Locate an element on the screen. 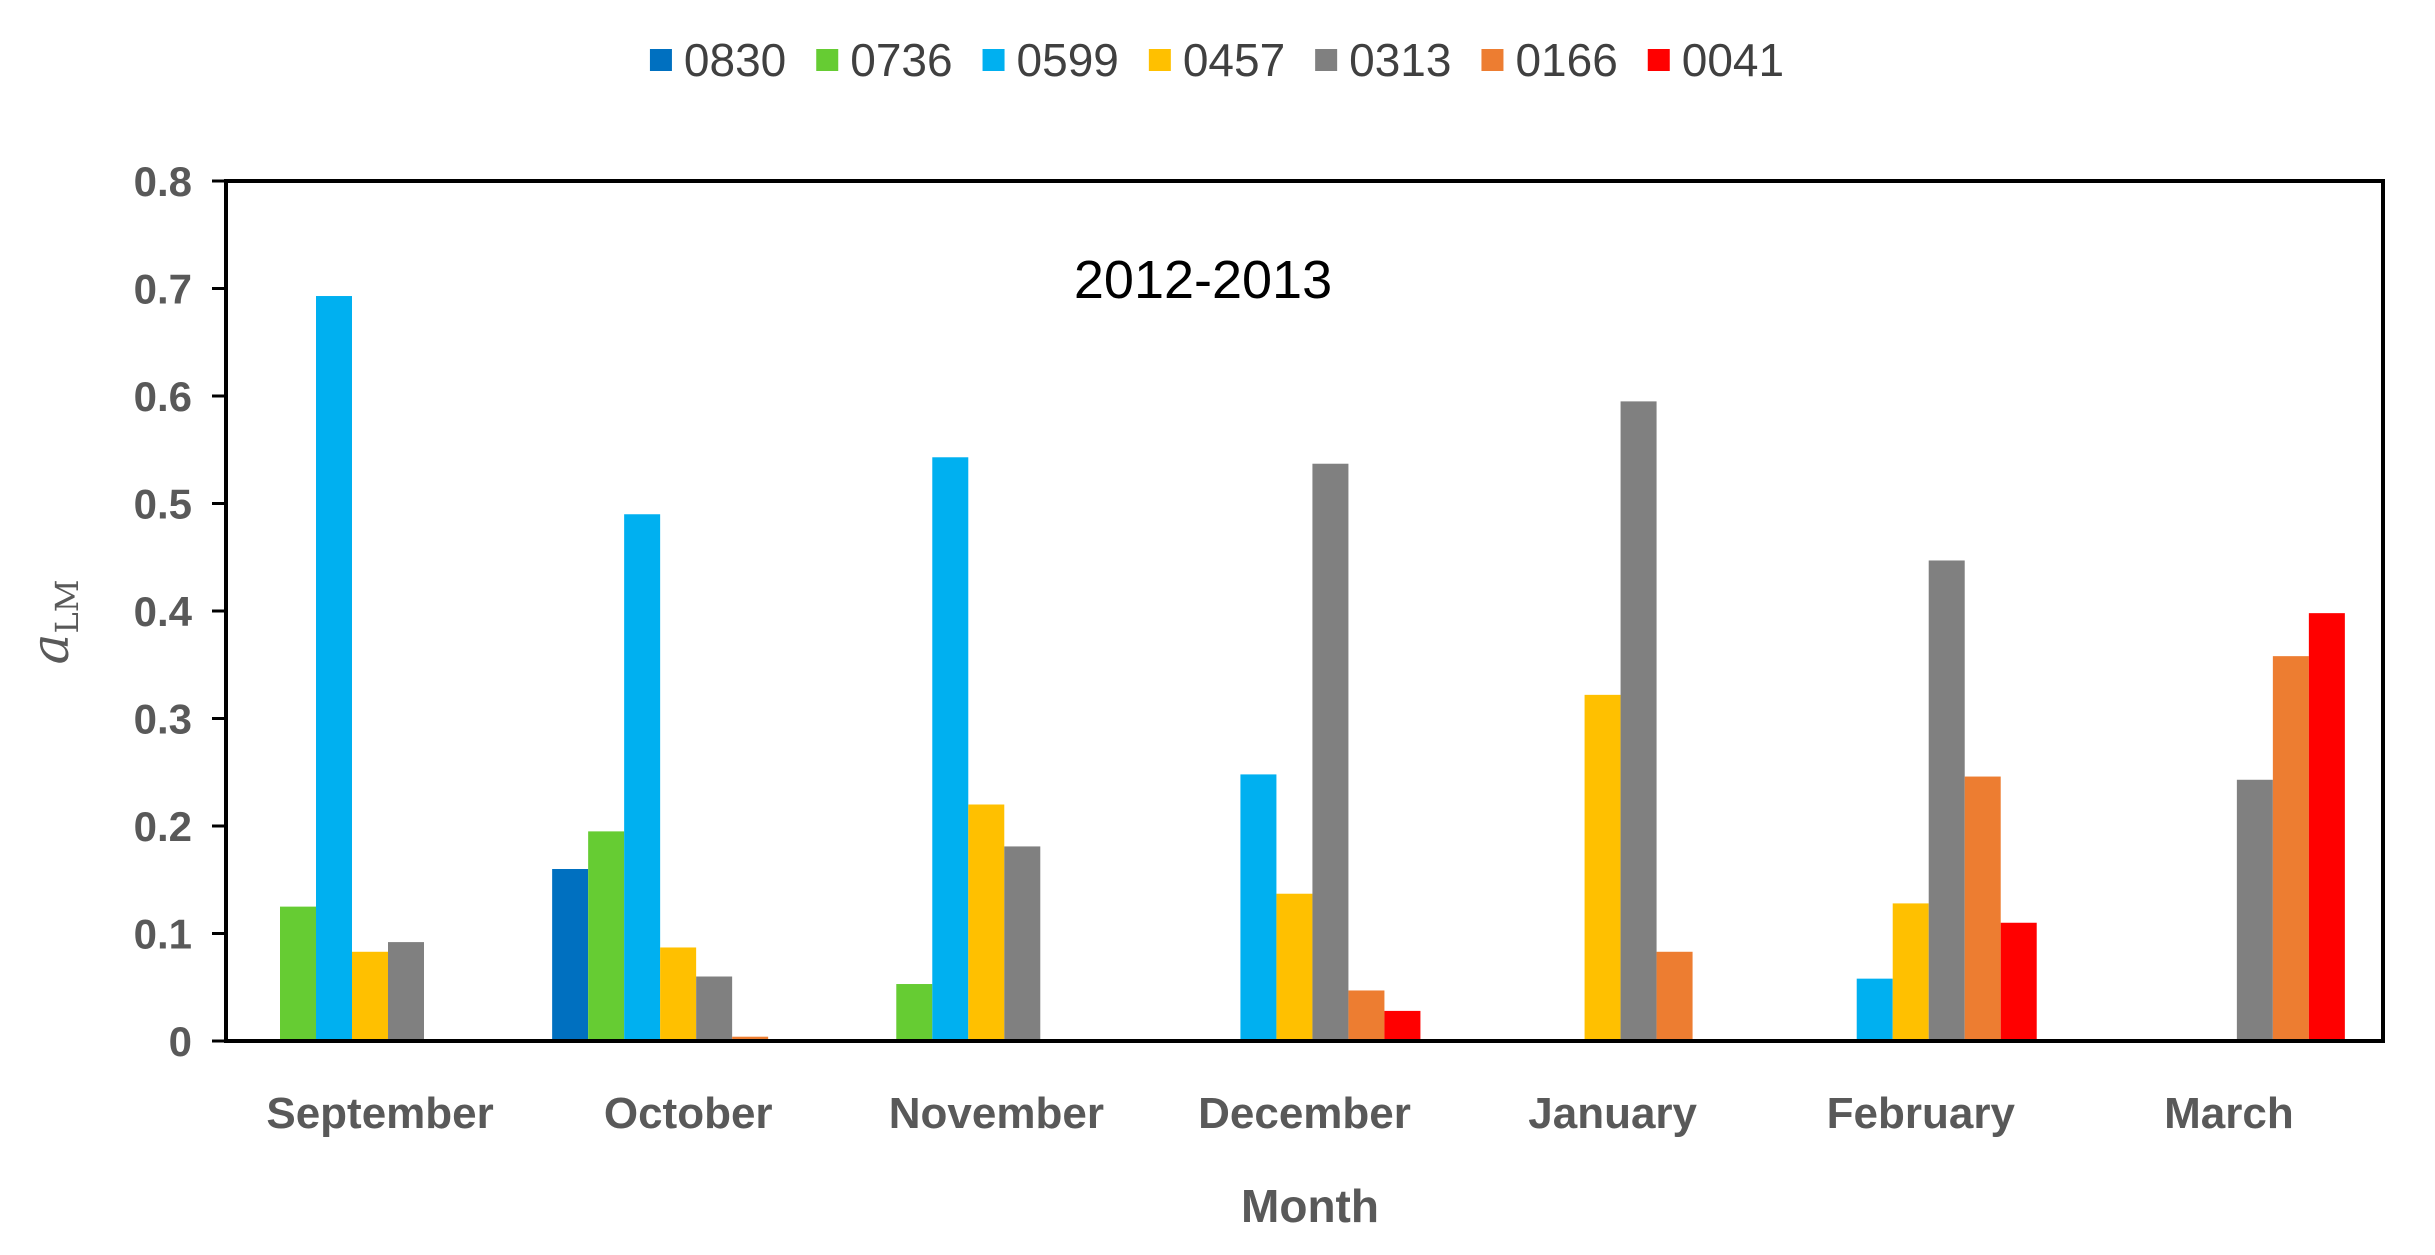  y-tick-label: 0.7 is located at coordinates (163, 289).